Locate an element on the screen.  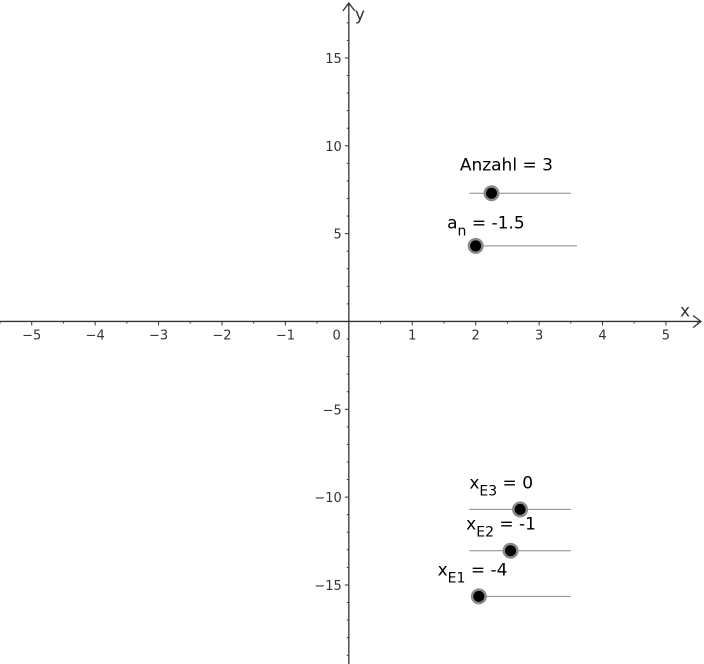
slider-label-name: a is located at coordinates (452, 223).